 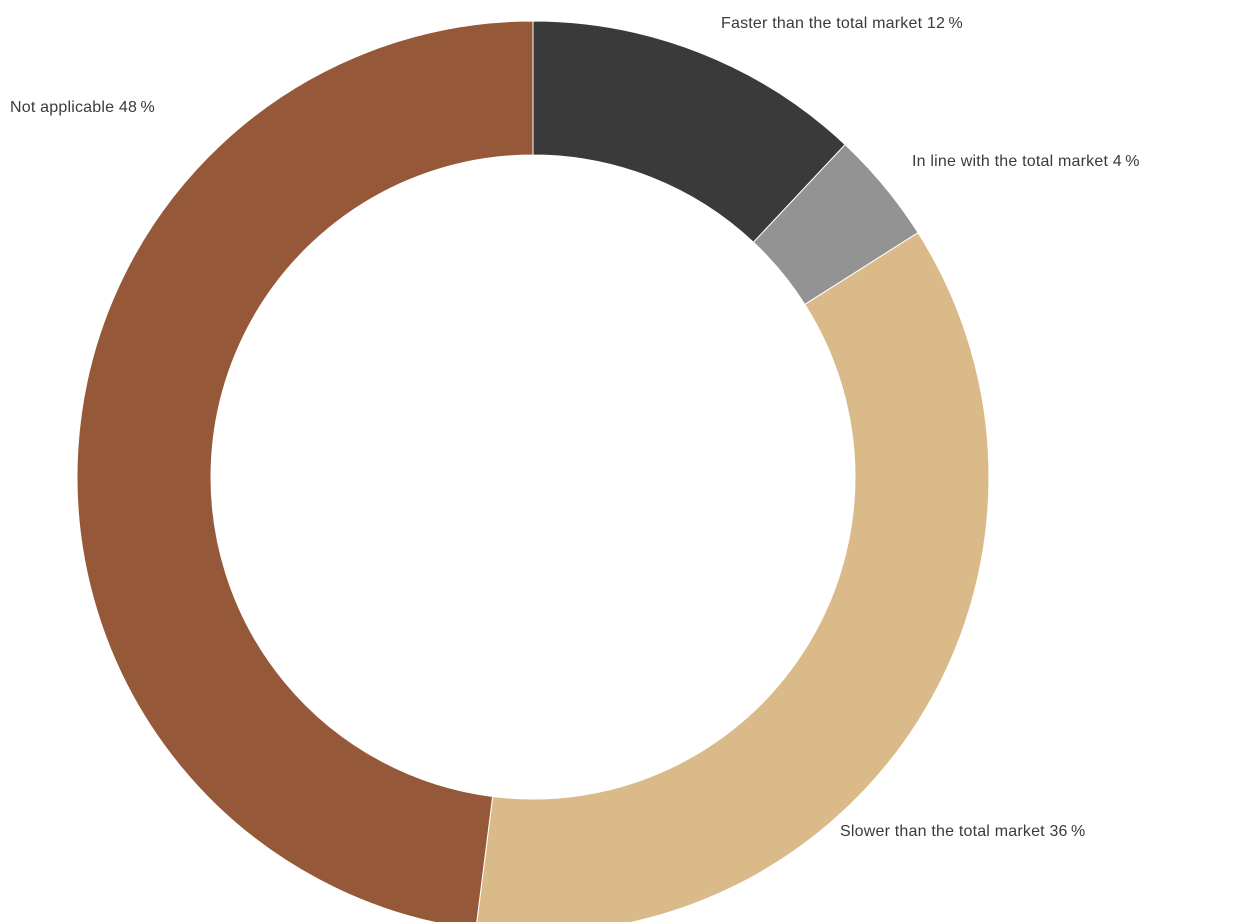 I want to click on slice-label-not-applicable: Not applicable 48 %, so click(x=82, y=107).